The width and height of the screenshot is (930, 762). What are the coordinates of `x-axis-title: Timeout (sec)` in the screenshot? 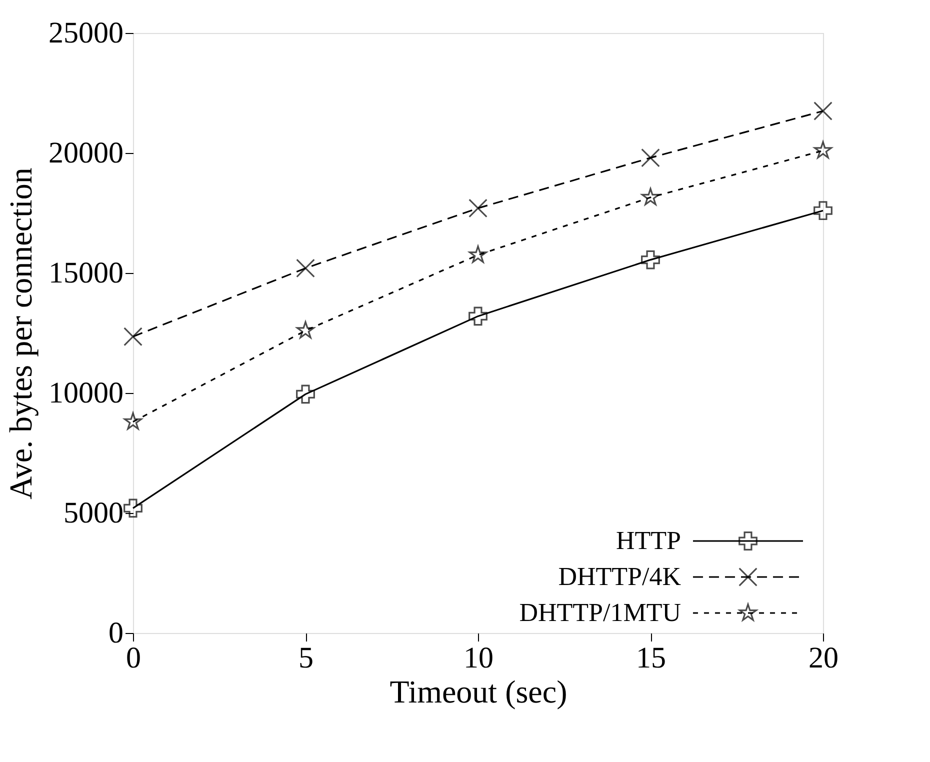 It's located at (479, 692).